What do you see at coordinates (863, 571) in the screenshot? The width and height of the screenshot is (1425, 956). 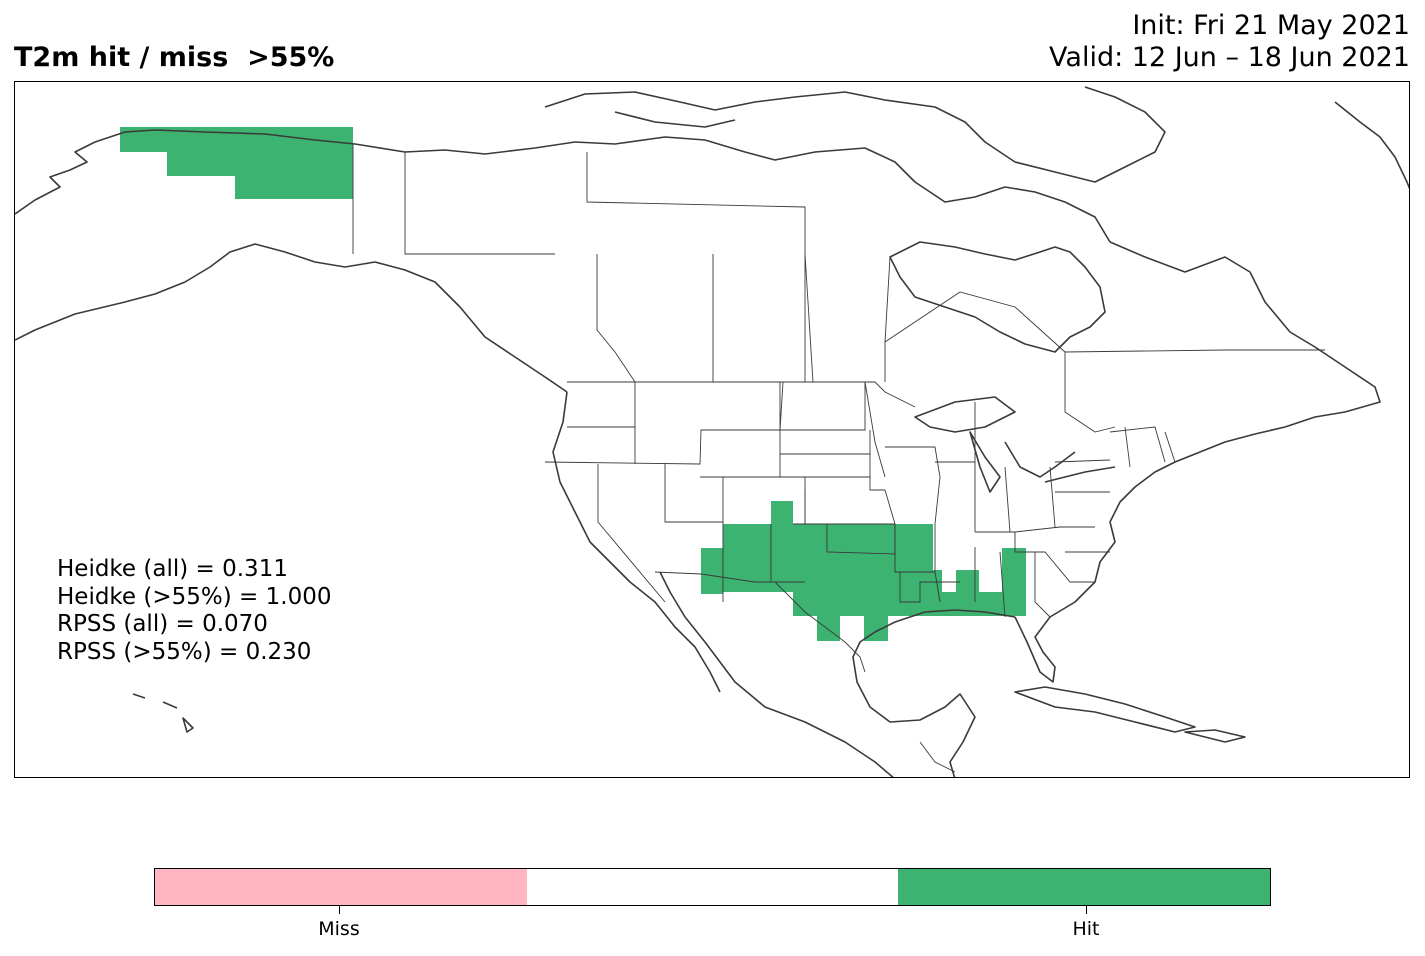 I see `hit-cell-texas-region` at bounding box center [863, 571].